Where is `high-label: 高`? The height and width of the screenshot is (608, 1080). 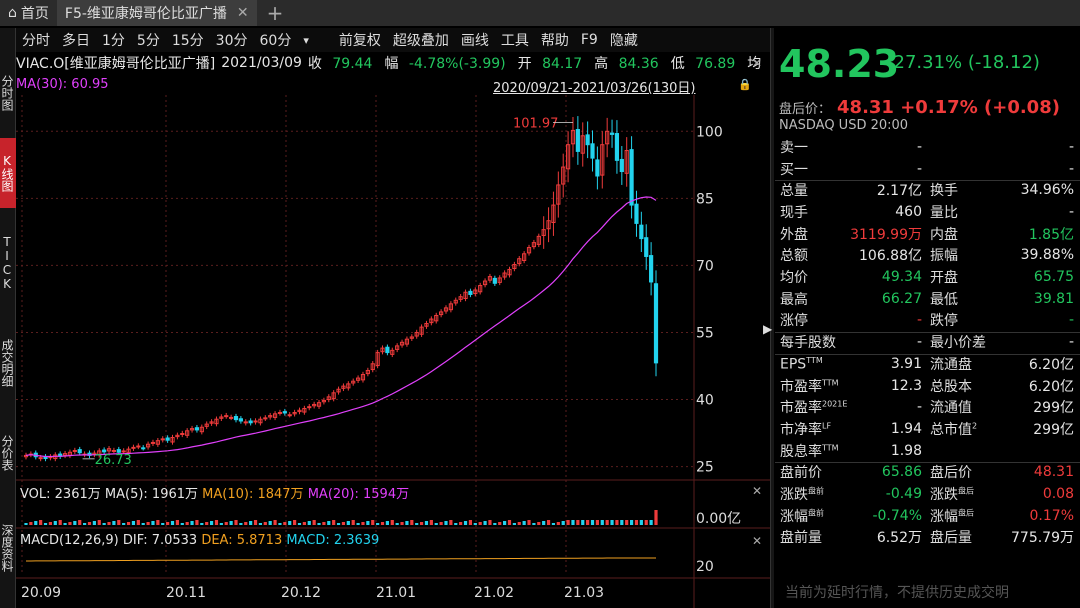 high-label: 高 is located at coordinates (601, 64).